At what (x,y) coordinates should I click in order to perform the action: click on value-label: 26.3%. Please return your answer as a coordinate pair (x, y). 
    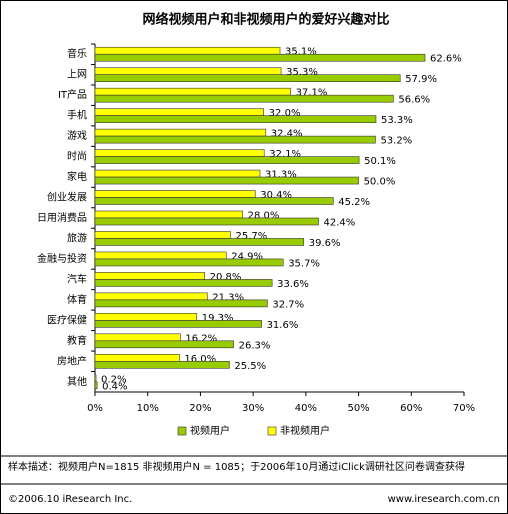
    Looking at the image, I should click on (255, 345).